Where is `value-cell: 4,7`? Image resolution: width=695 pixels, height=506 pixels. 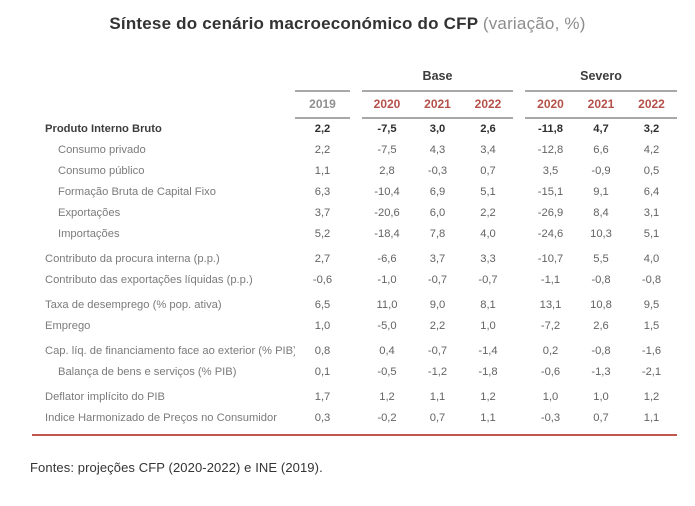
value-cell: 4,7 is located at coordinates (601, 129).